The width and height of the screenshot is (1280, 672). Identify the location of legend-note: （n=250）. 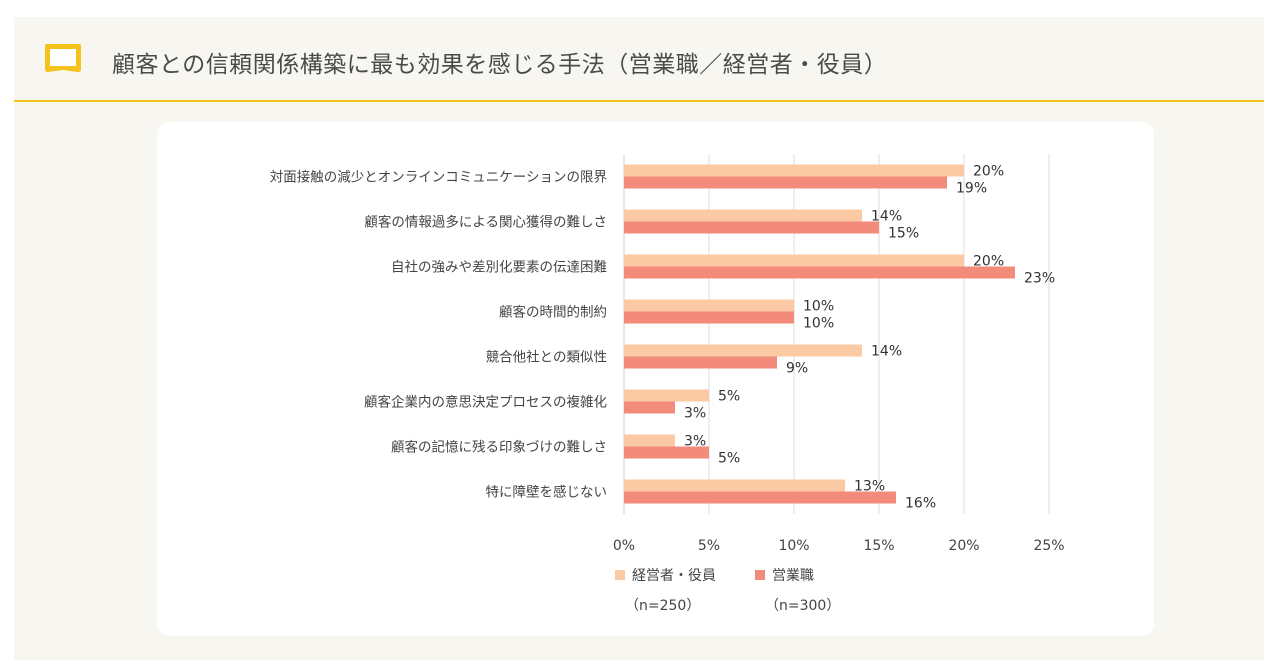
(662, 606).